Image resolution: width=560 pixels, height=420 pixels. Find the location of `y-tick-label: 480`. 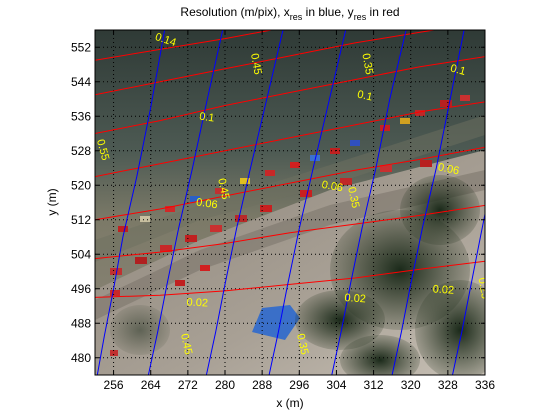

y-tick-label: 480 is located at coordinates (81, 358).